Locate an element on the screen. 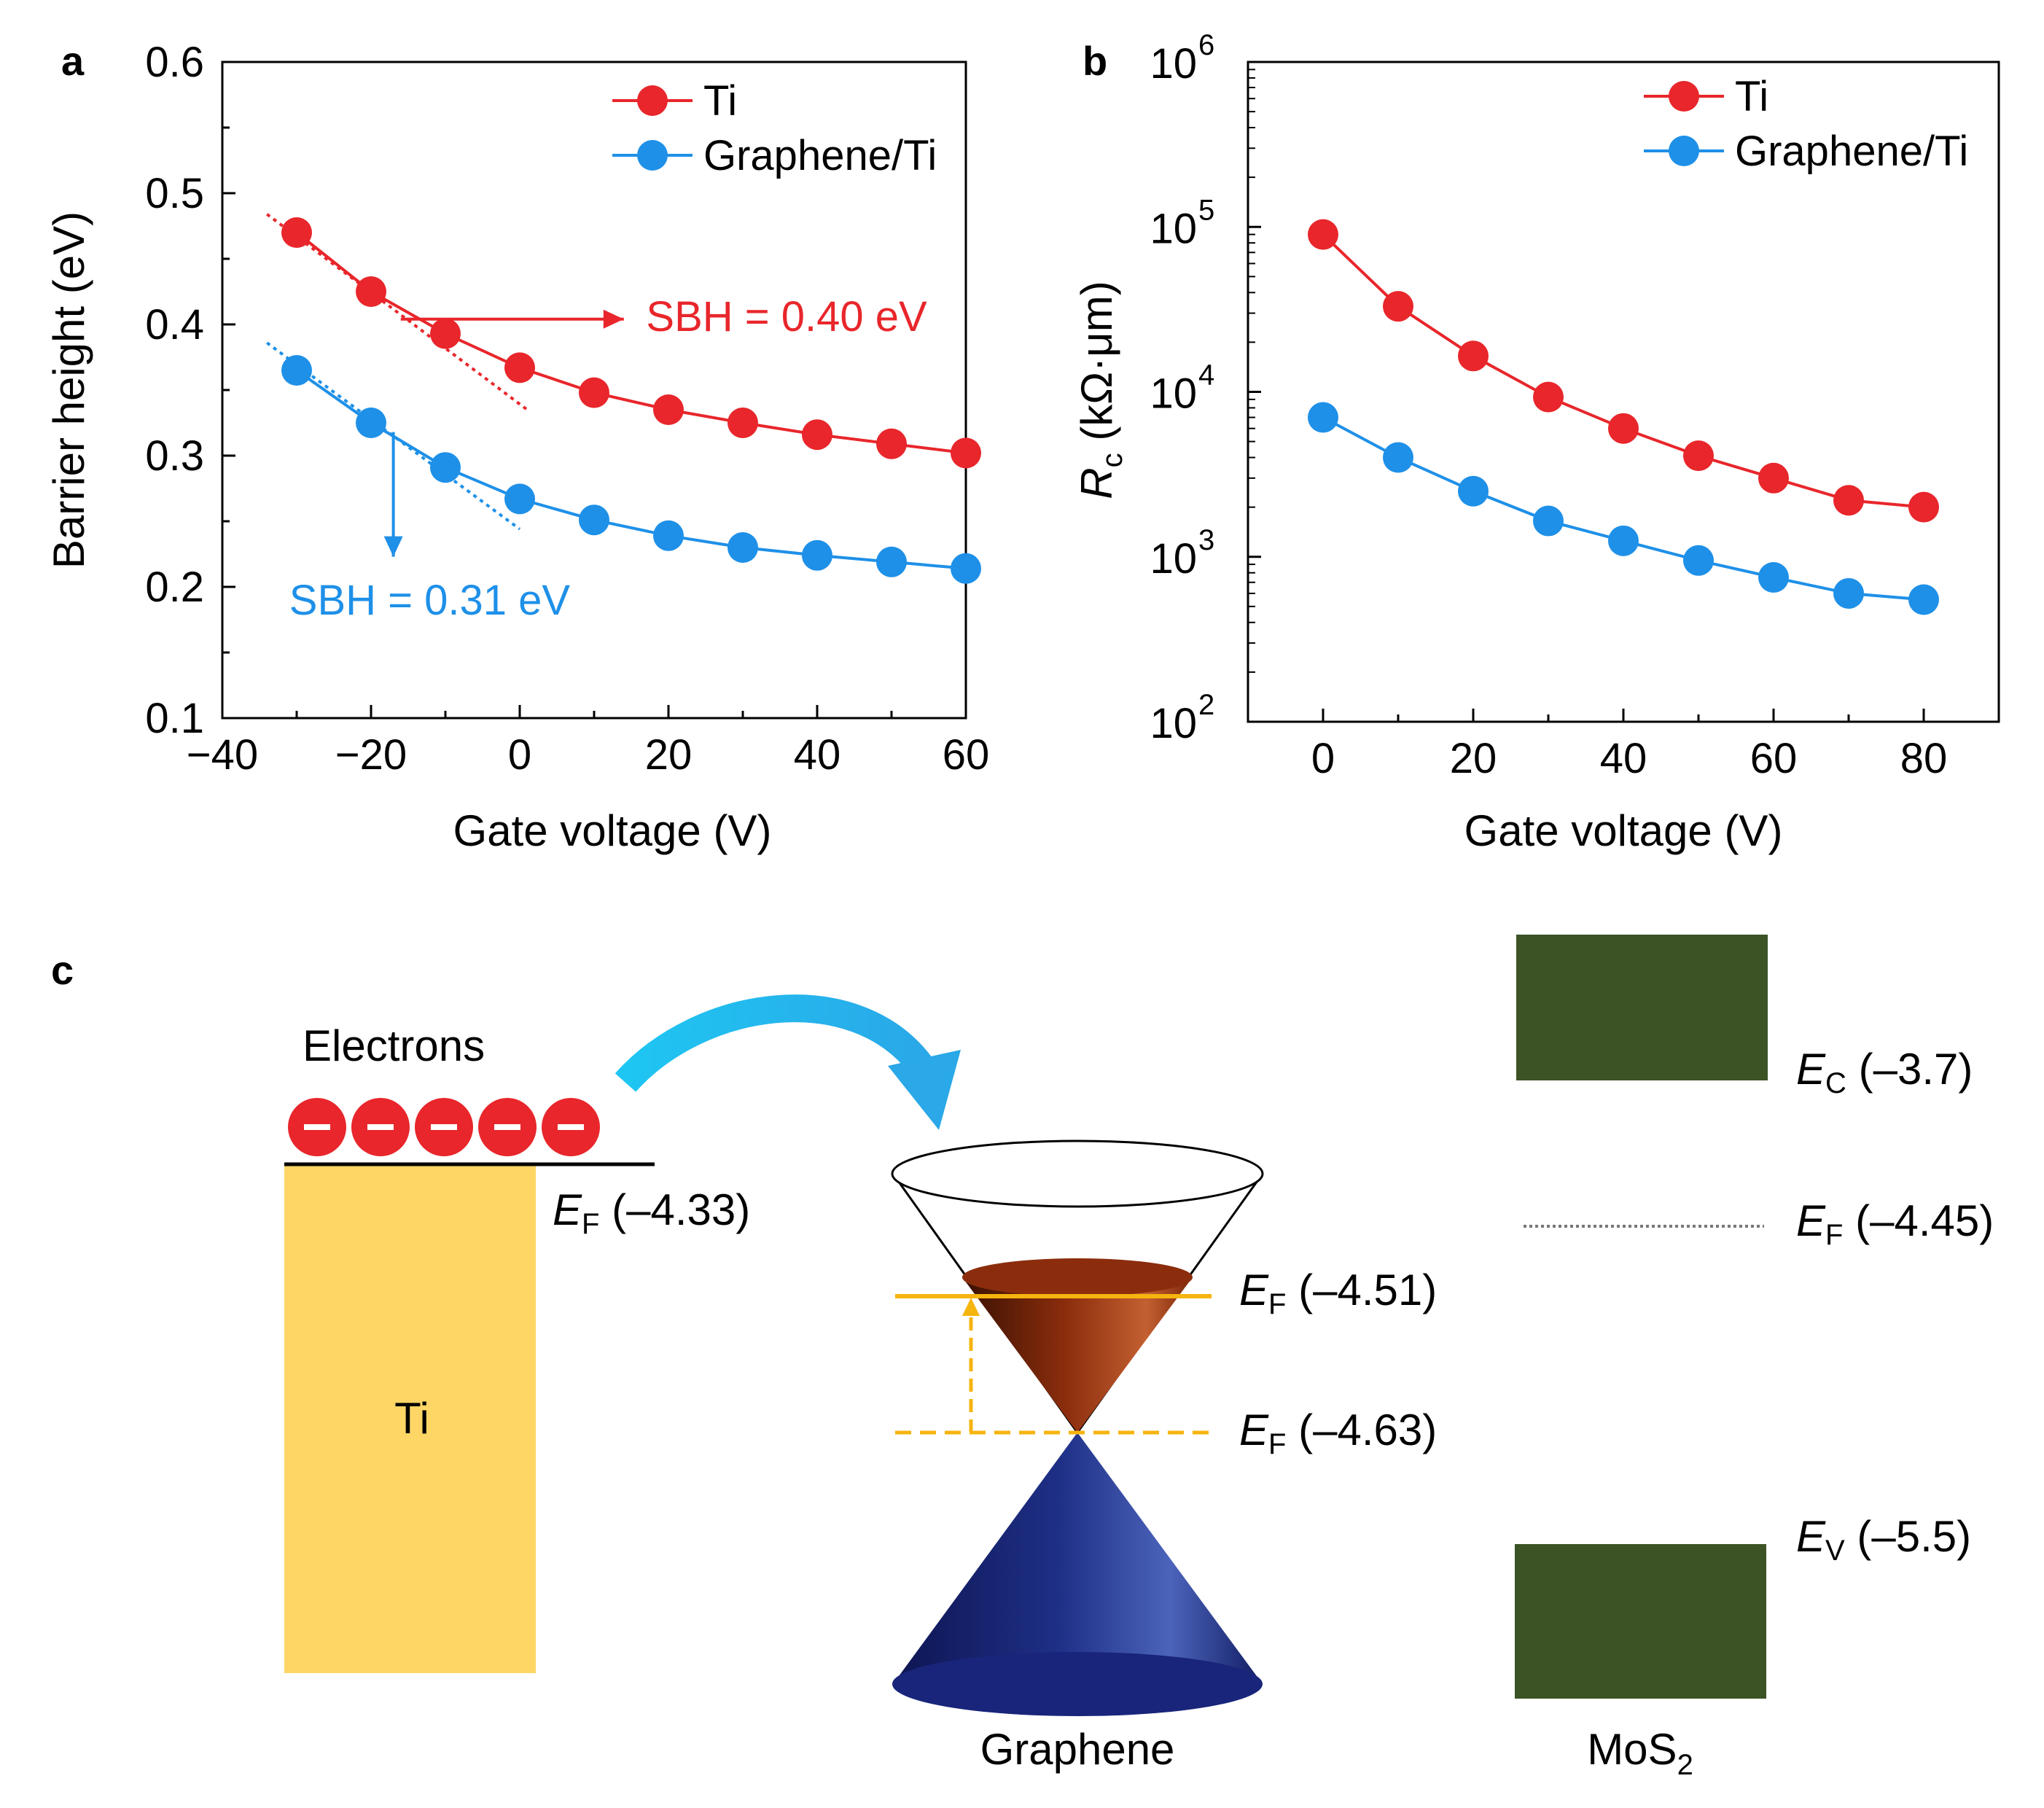  ti-fermi-label: EF (–4.33) is located at coordinates (651, 1212).